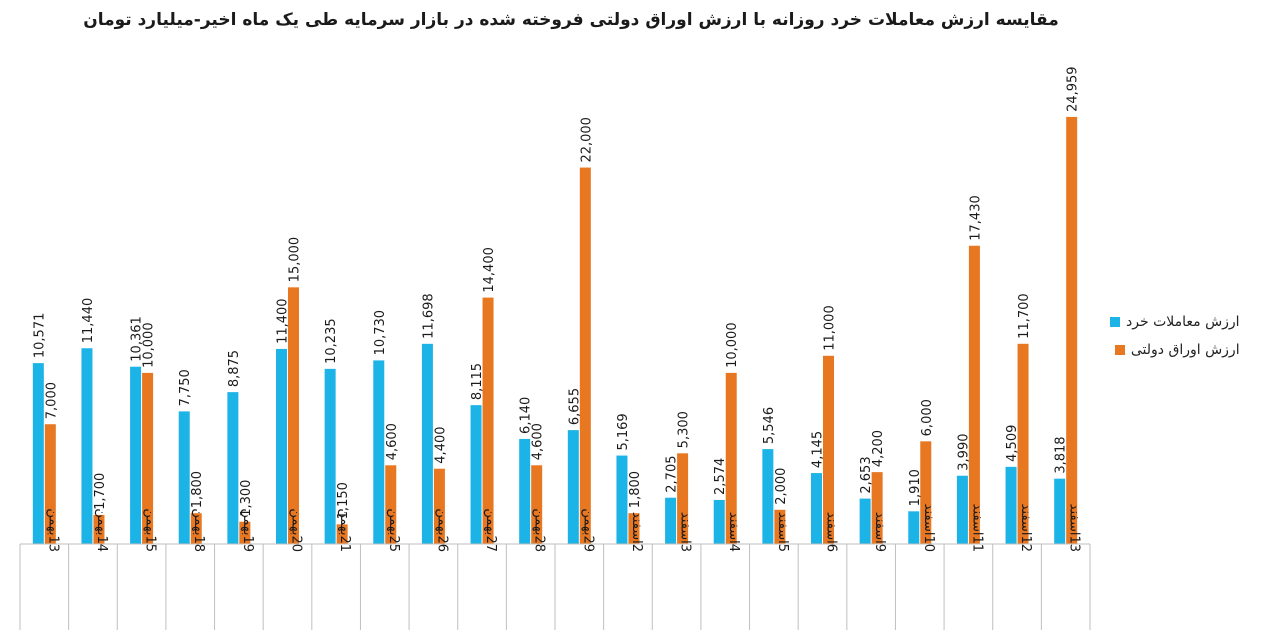 This screenshot has height=632, width=1280. I want to click on category-label-4: 19بهمن, so click(247, 530).